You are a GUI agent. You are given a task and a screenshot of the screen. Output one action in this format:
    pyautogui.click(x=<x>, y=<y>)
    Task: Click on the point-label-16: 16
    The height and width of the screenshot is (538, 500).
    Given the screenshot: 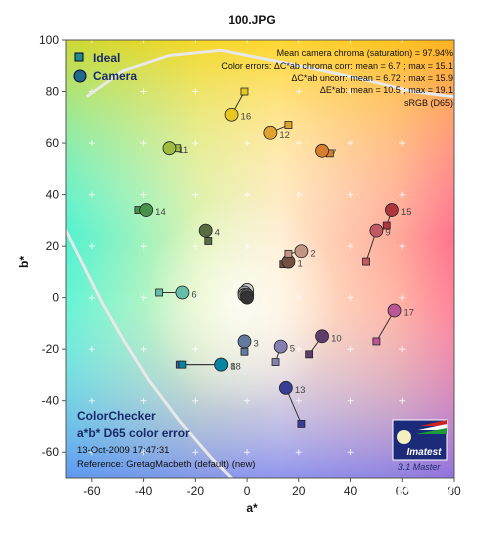 What is the action you would take?
    pyautogui.click(x=246, y=117)
    